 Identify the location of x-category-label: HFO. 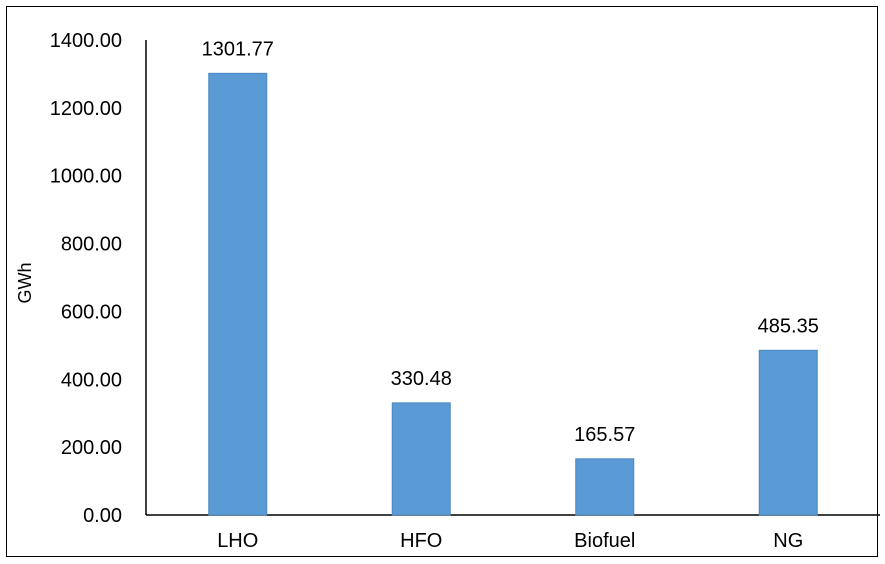
(421, 541).